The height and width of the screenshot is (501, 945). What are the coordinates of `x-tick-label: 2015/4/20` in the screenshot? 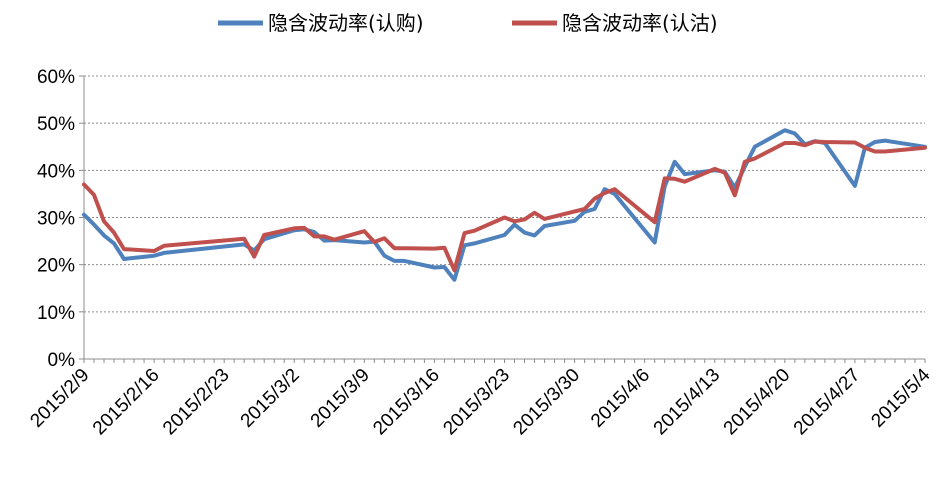 It's located at (757, 402).